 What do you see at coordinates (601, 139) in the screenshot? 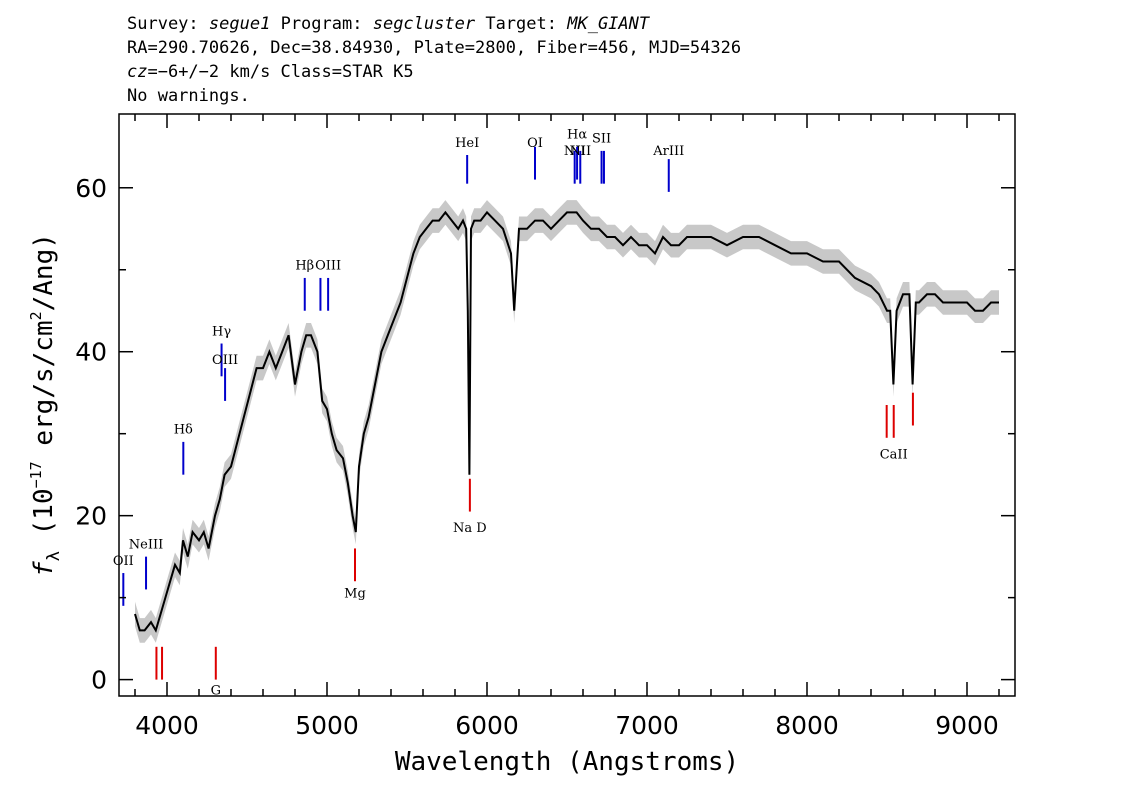
I see `emission-line-label: SII` at bounding box center [601, 139].